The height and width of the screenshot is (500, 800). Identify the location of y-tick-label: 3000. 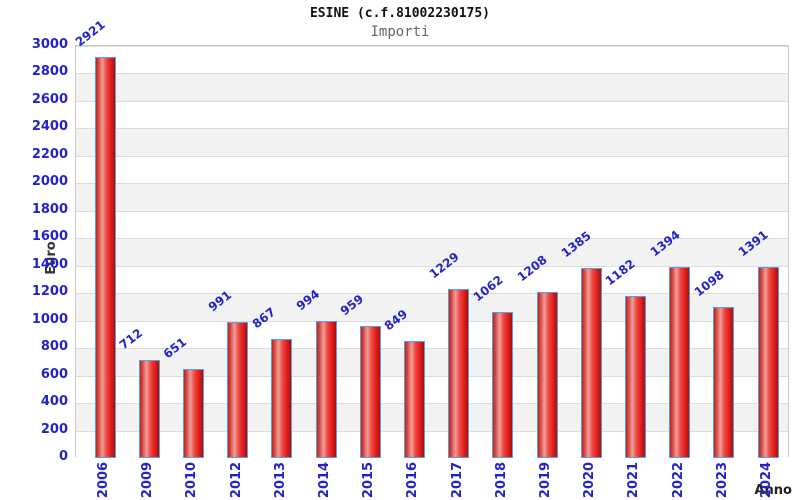
(49, 44).